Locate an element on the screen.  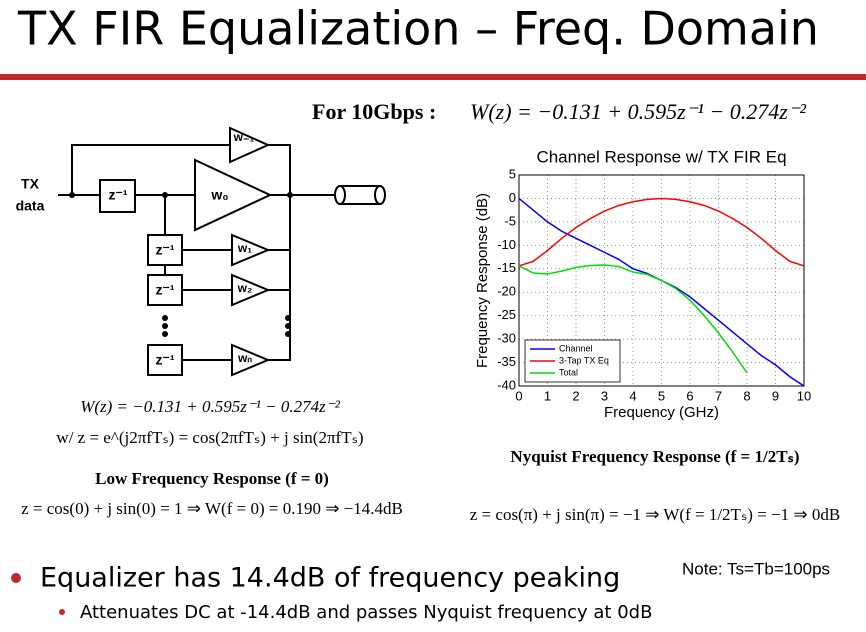
y-tick-label: 0 is located at coordinates (512, 197).